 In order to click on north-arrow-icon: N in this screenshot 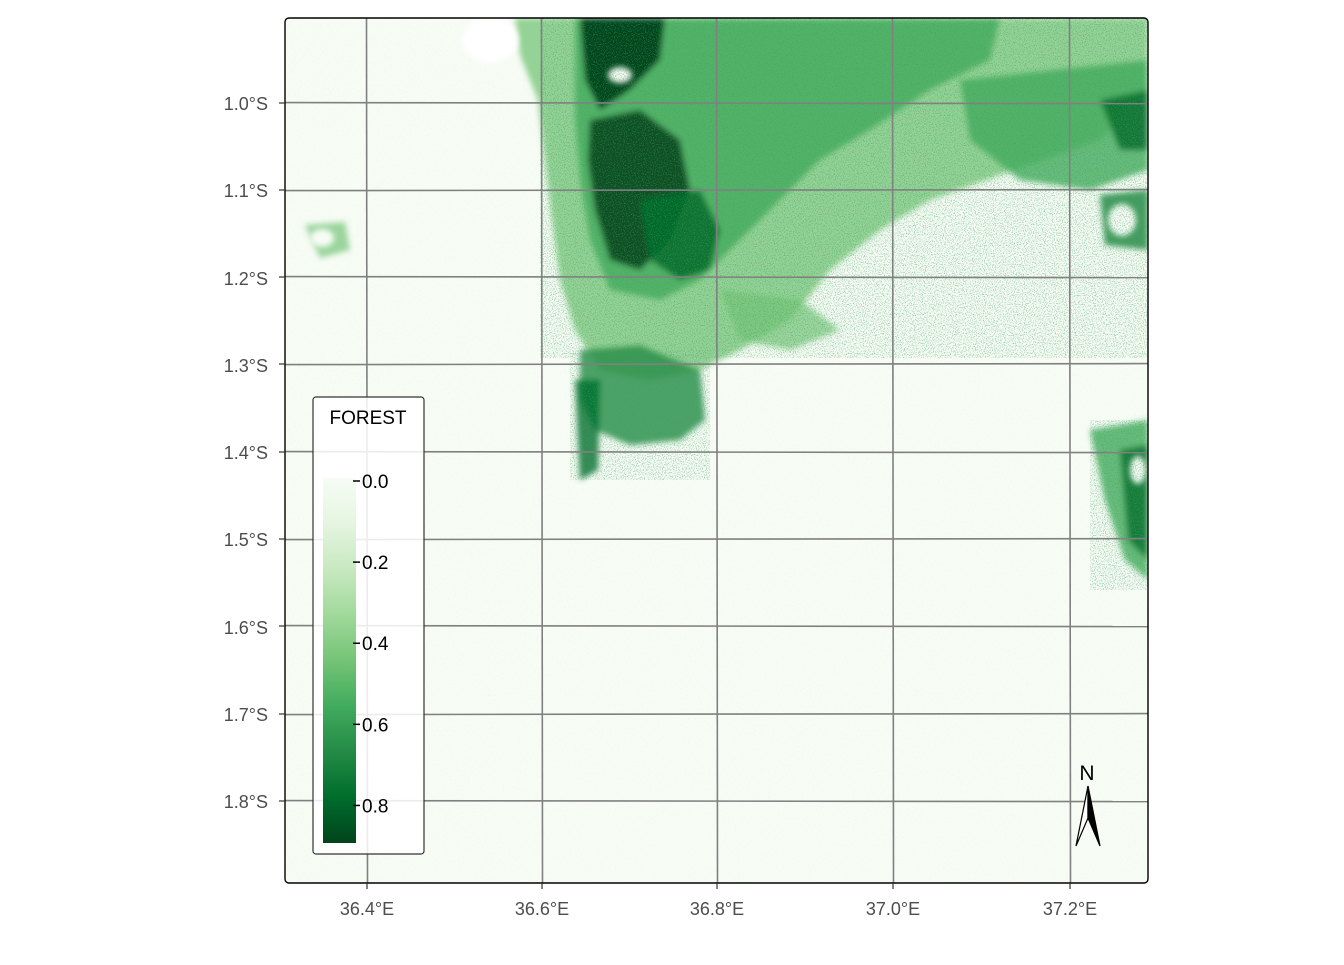, I will do `click(1088, 804)`.